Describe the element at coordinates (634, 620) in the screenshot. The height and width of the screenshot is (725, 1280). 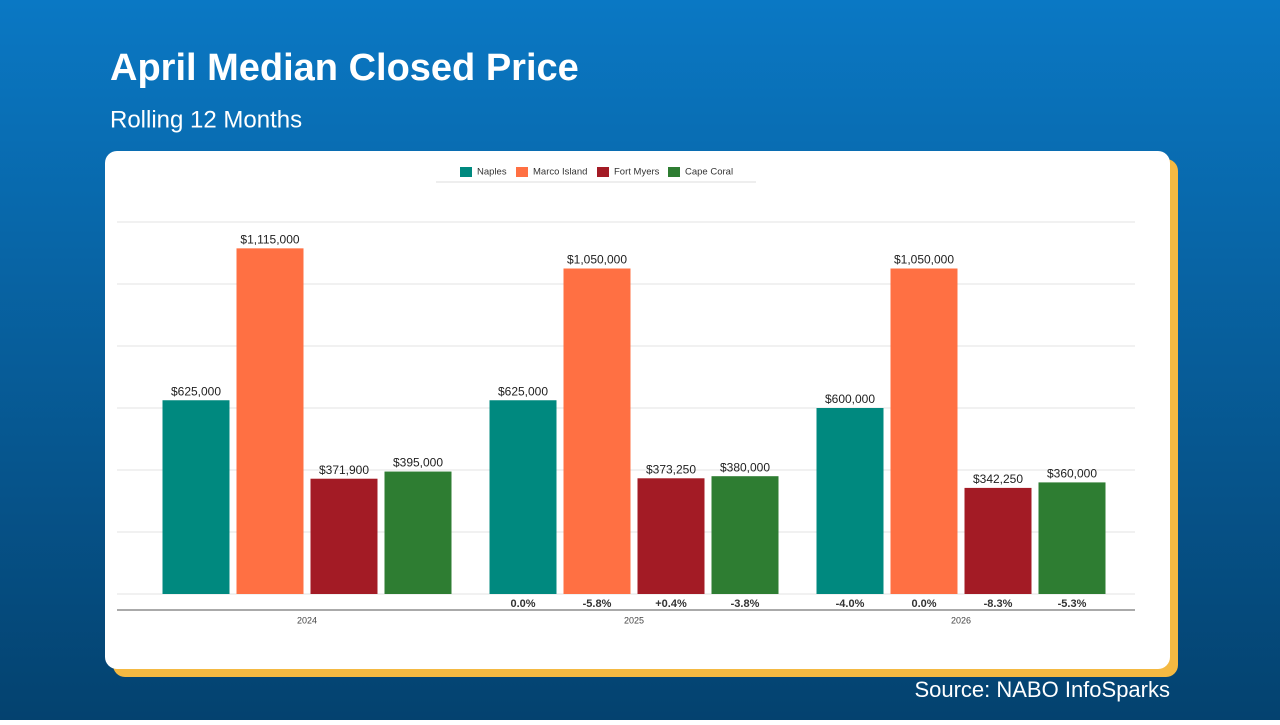
I see `x-tick-label: 2025` at that location.